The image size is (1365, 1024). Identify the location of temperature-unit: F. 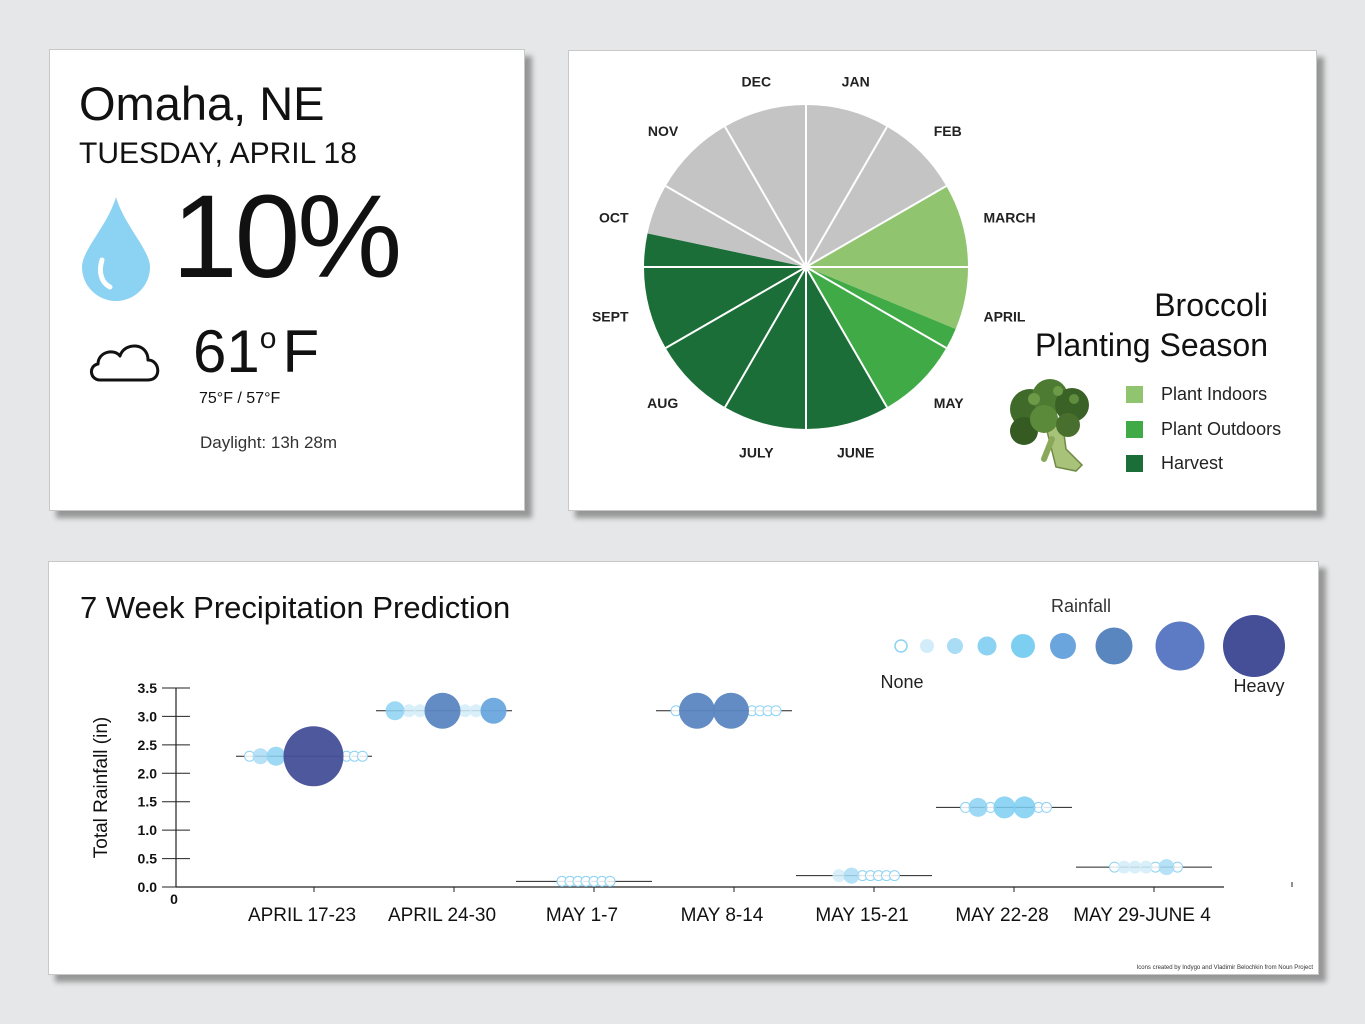
(301, 351).